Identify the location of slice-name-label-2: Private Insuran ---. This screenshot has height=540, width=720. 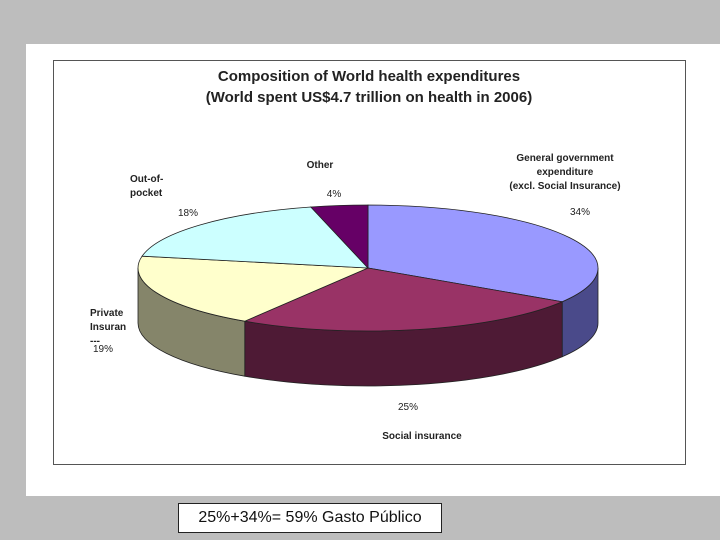
(108, 327).